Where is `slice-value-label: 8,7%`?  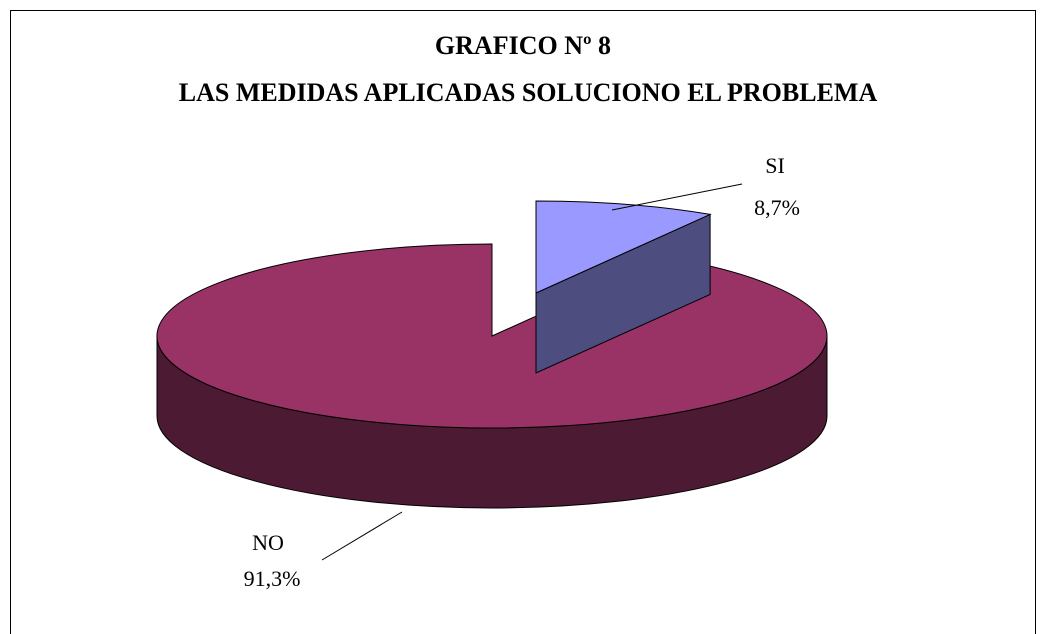
slice-value-label: 8,7% is located at coordinates (777, 207).